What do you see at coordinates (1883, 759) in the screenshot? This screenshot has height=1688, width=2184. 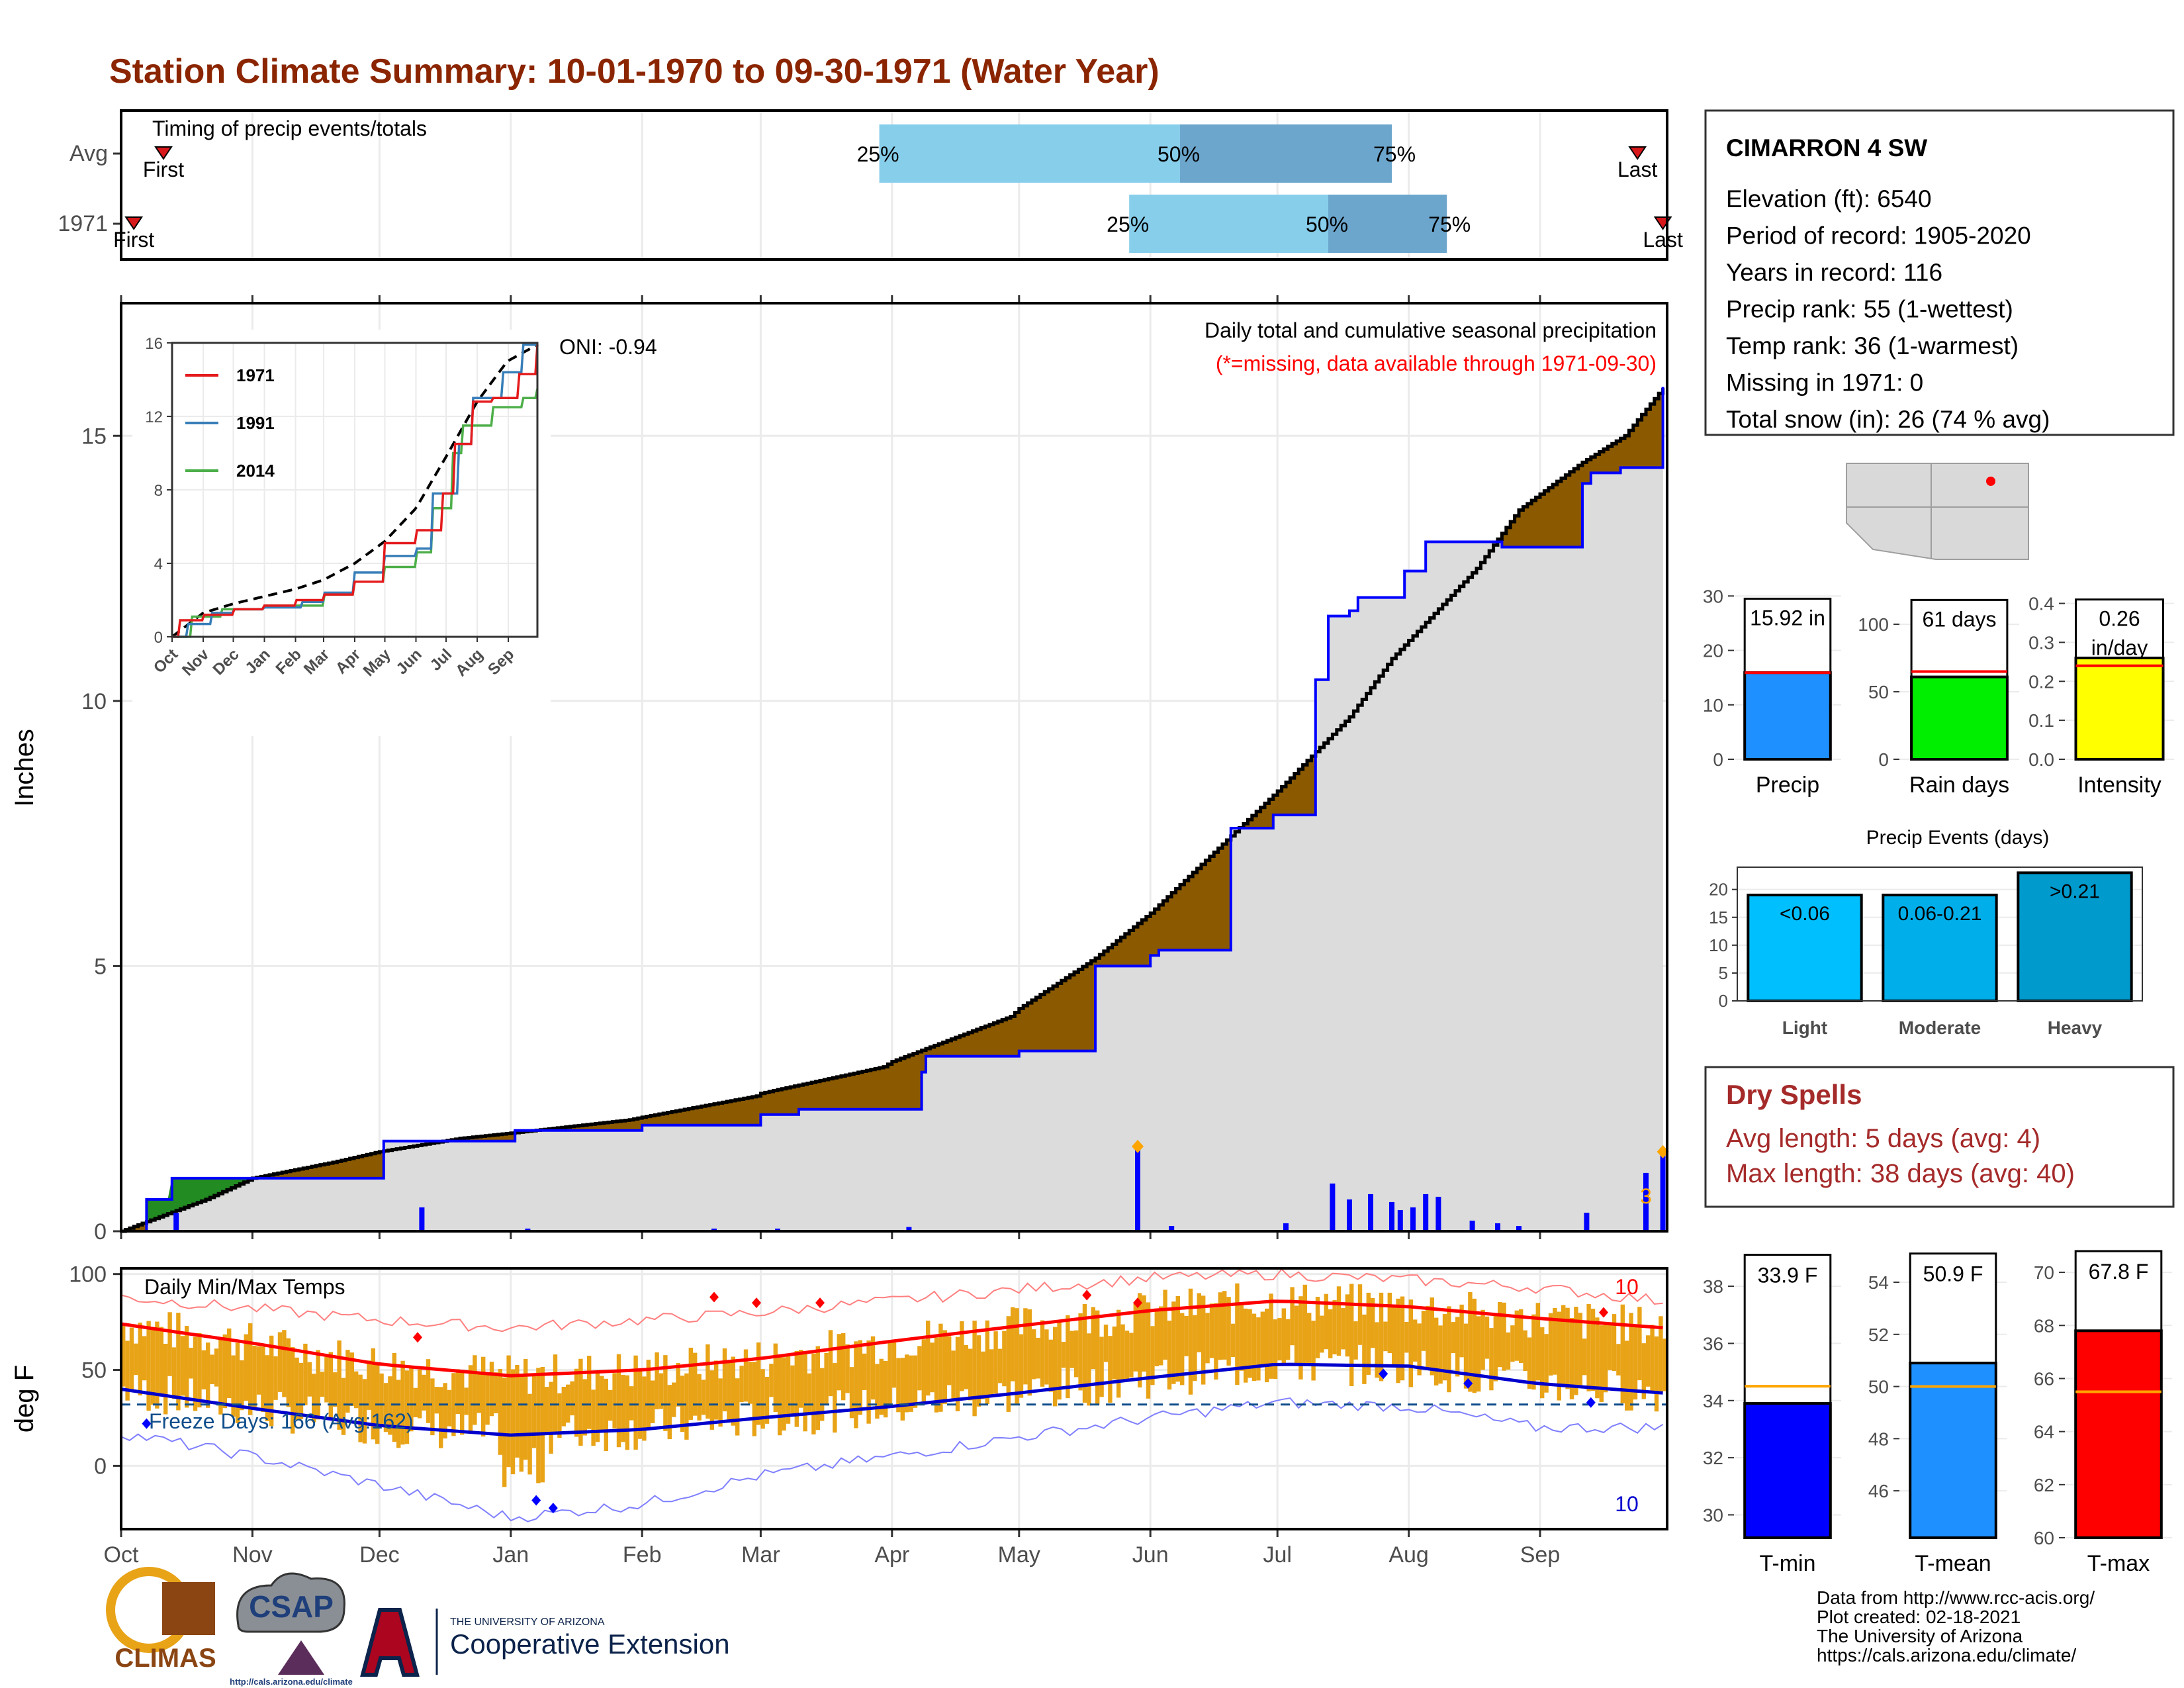 I see `small-chart-ytick-label: 0` at bounding box center [1883, 759].